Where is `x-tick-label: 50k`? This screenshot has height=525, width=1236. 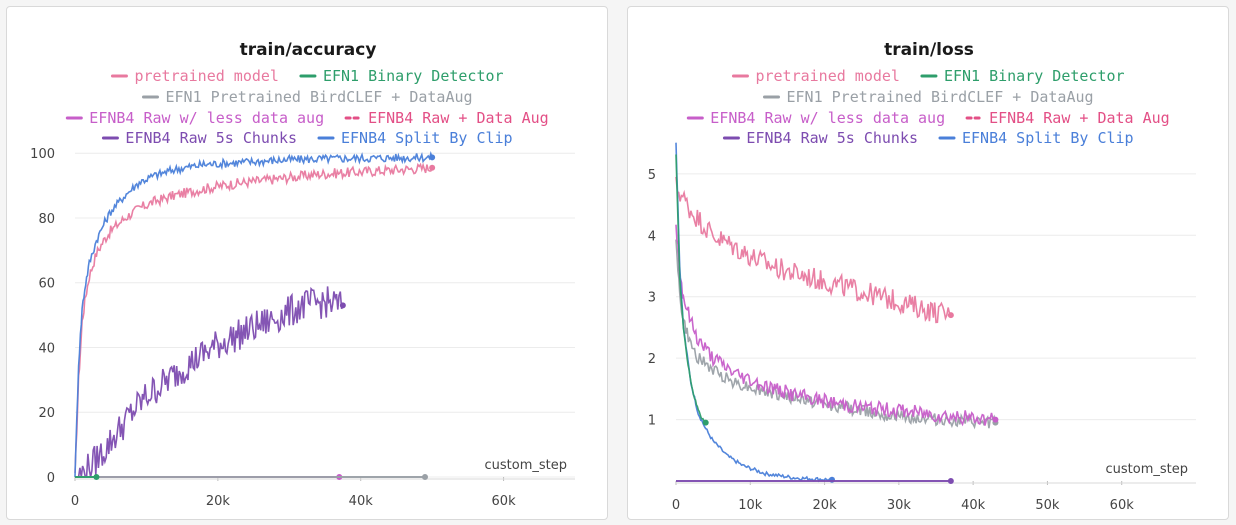
x-tick-label: 50k is located at coordinates (1047, 505).